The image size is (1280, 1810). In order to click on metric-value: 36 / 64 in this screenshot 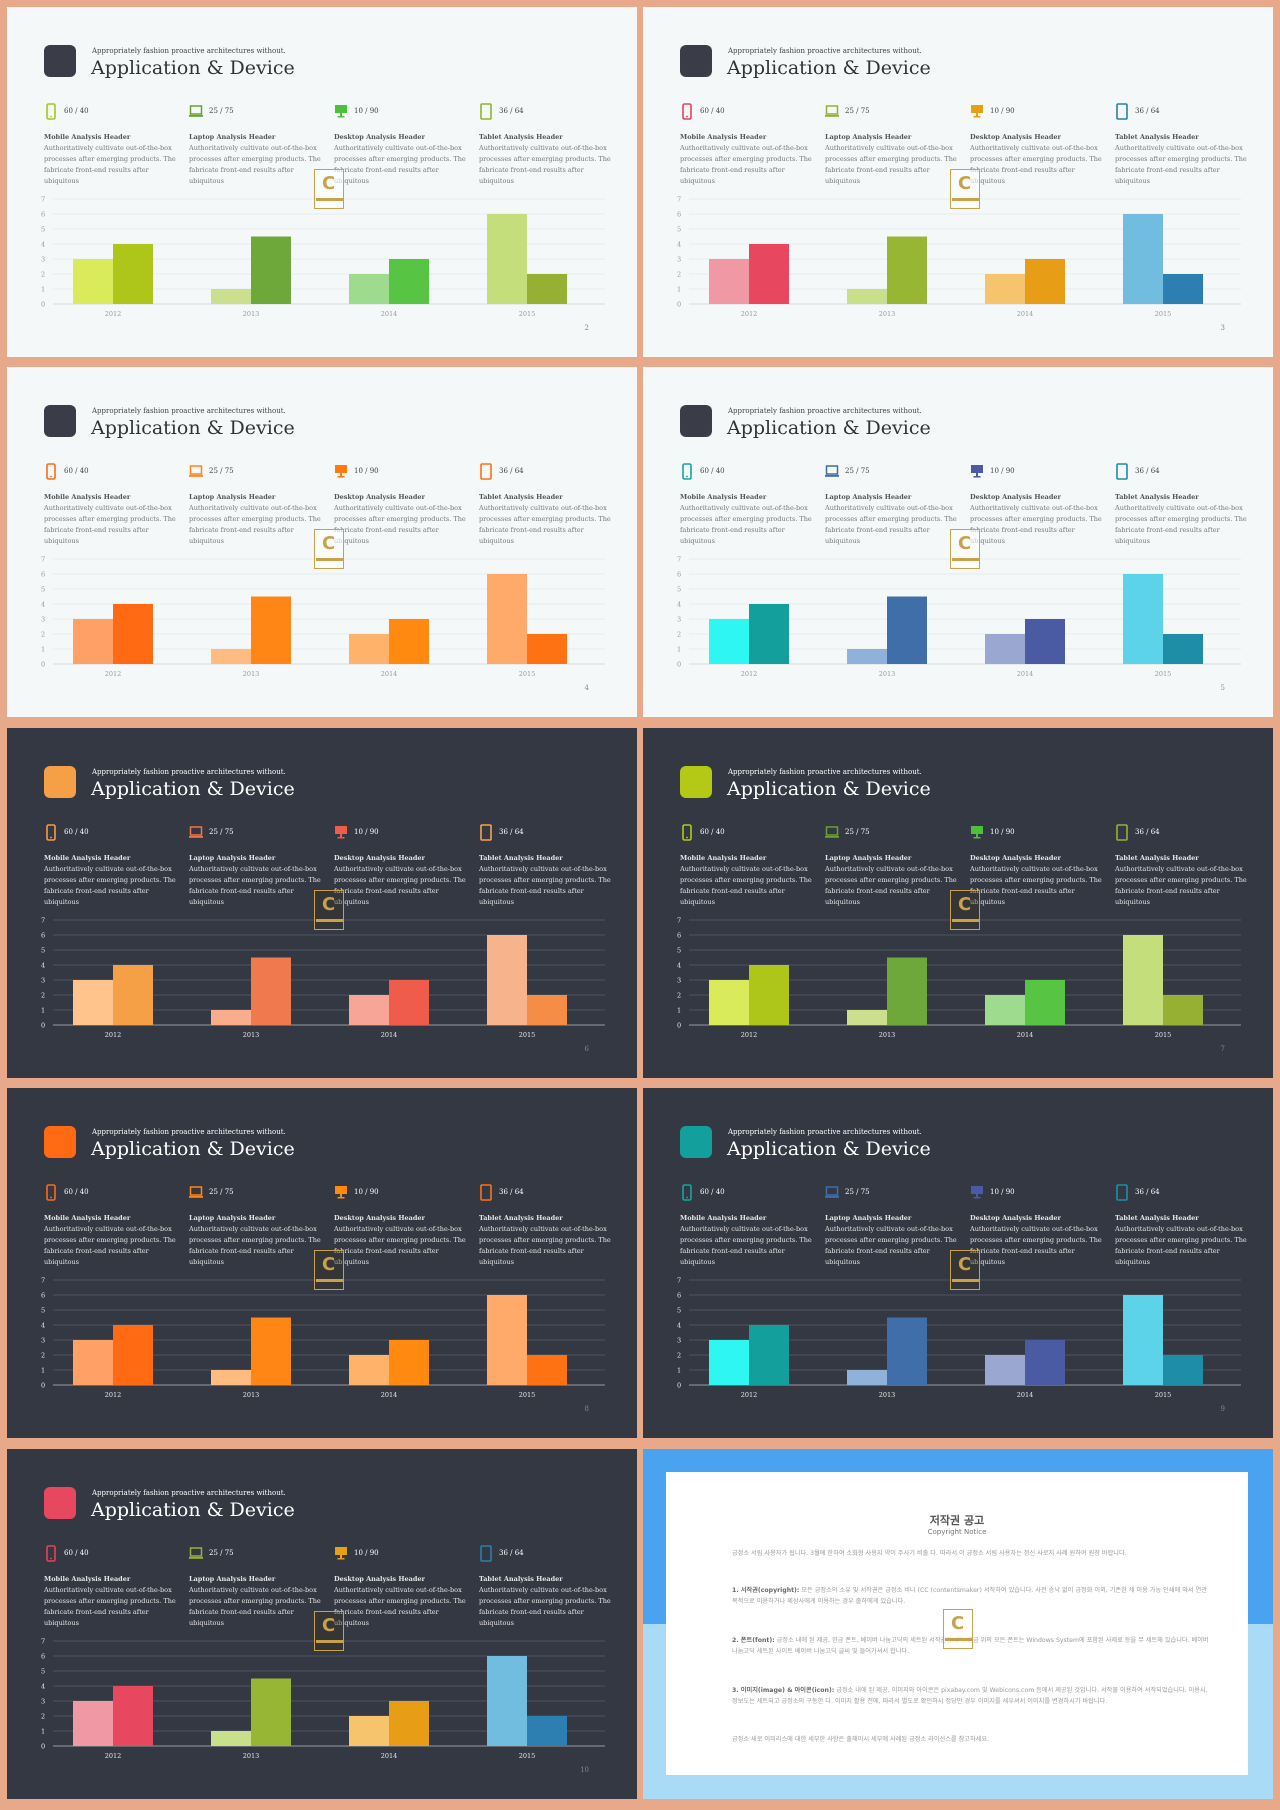, I will do `click(1147, 1192)`.